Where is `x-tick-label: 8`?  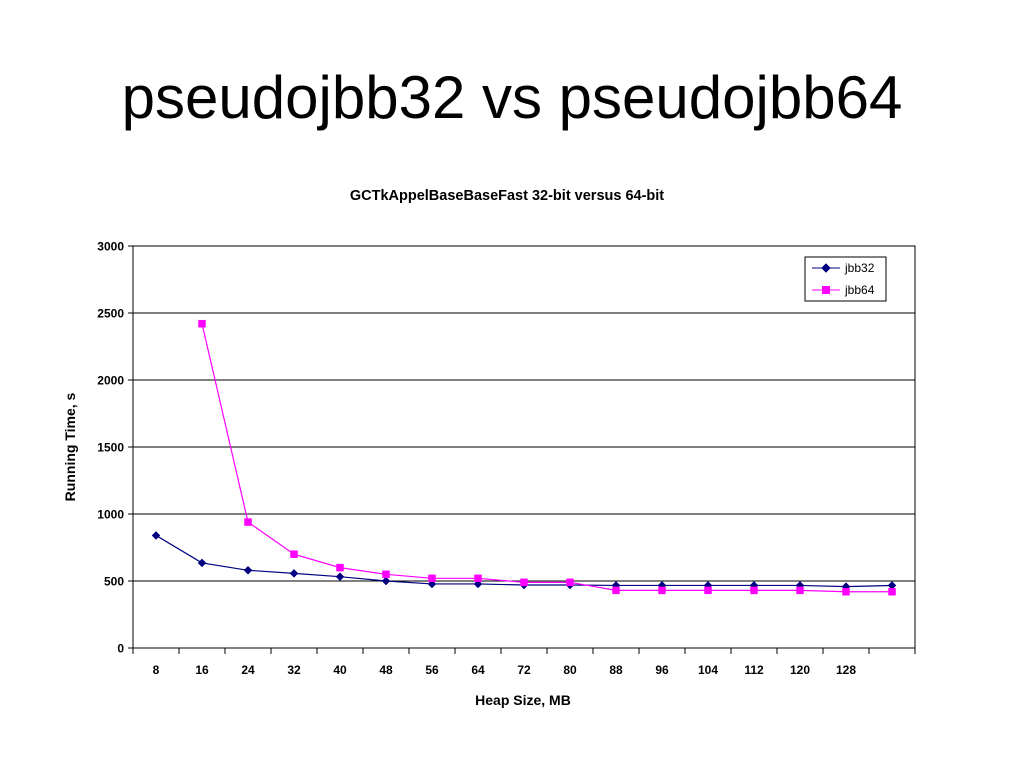 x-tick-label: 8 is located at coordinates (156, 670).